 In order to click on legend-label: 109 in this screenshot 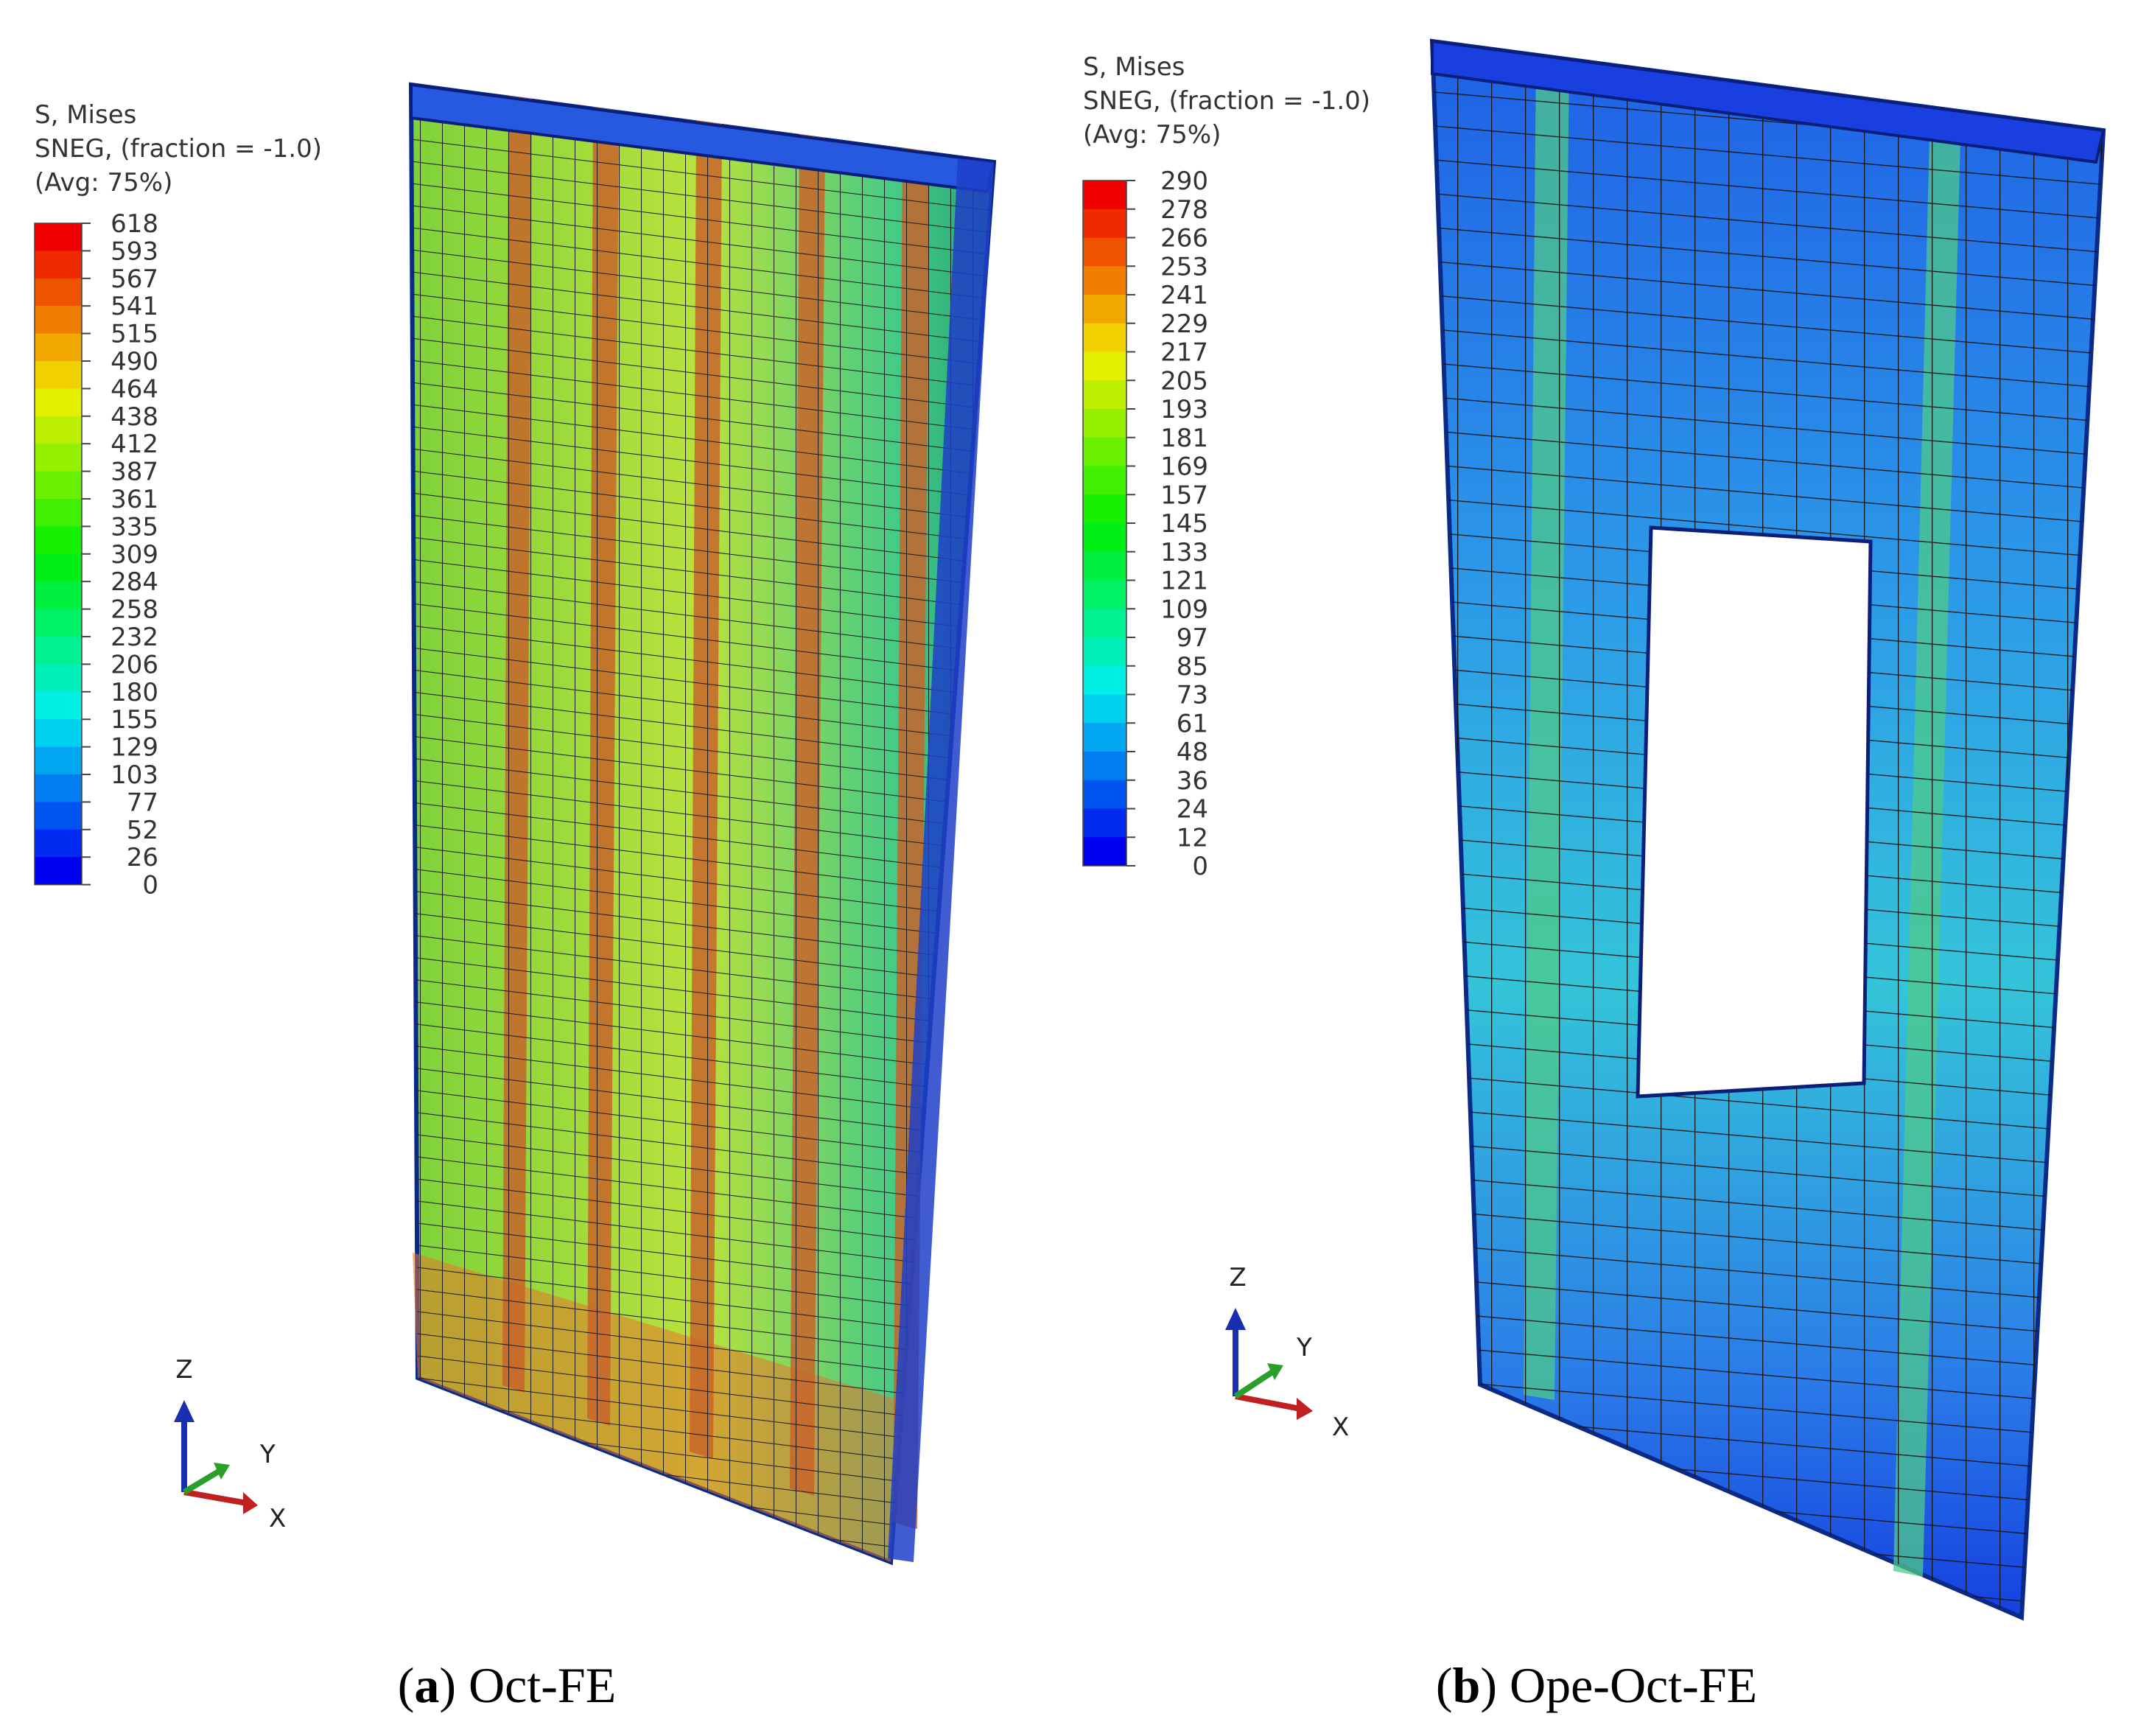, I will do `click(1184, 609)`.